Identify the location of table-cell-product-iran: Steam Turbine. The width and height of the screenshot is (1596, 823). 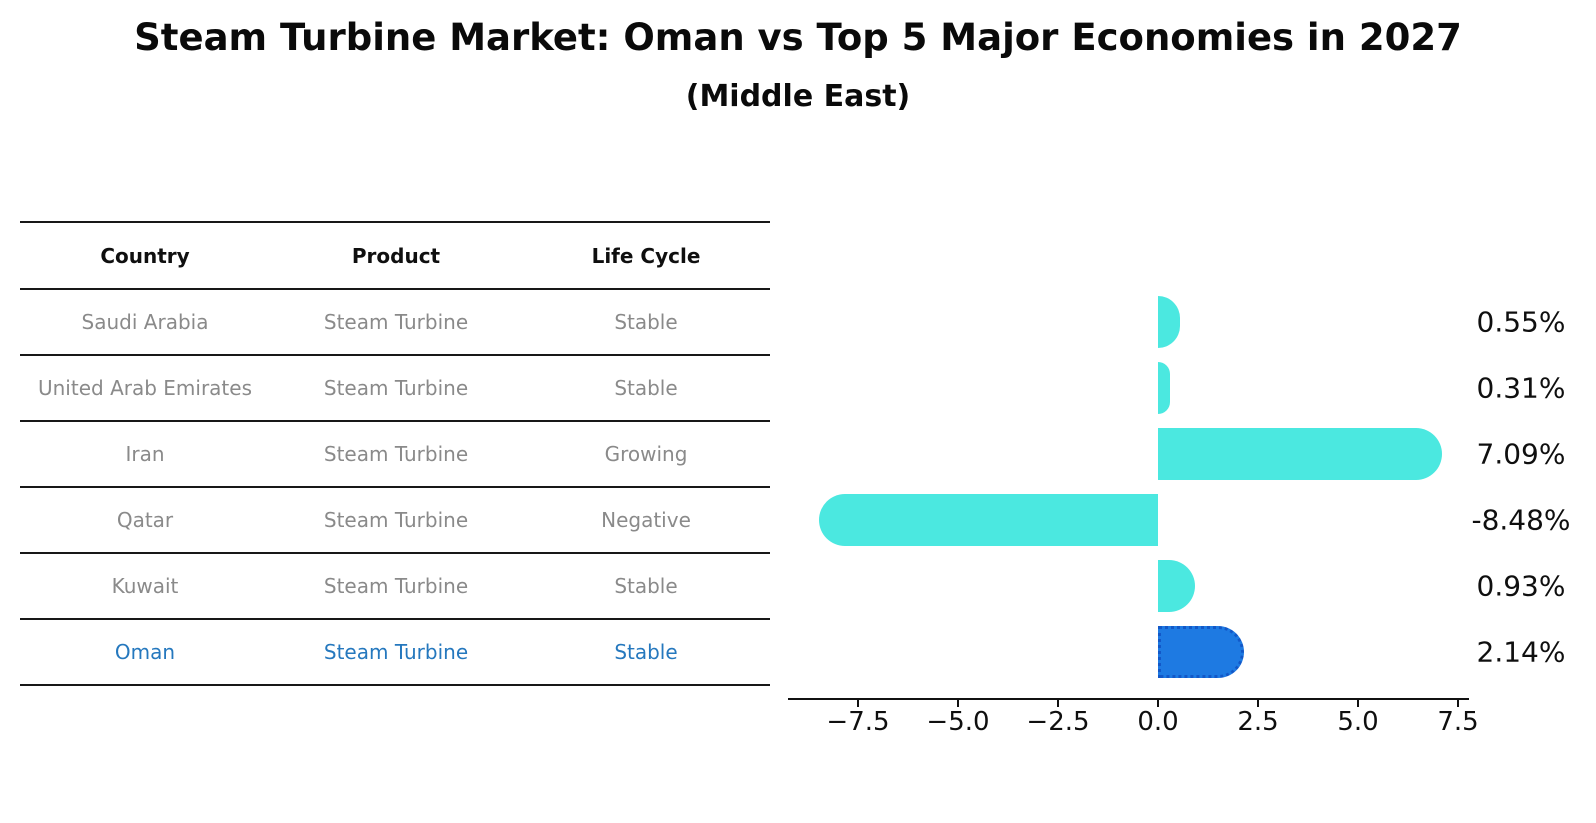
(396, 454).